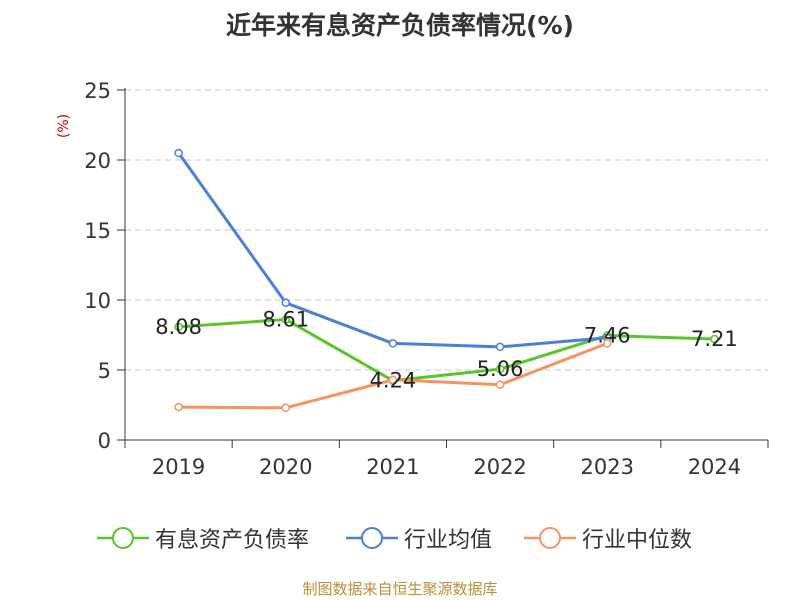  What do you see at coordinates (448, 540) in the screenshot?
I see `legend-label: 行业均值` at bounding box center [448, 540].